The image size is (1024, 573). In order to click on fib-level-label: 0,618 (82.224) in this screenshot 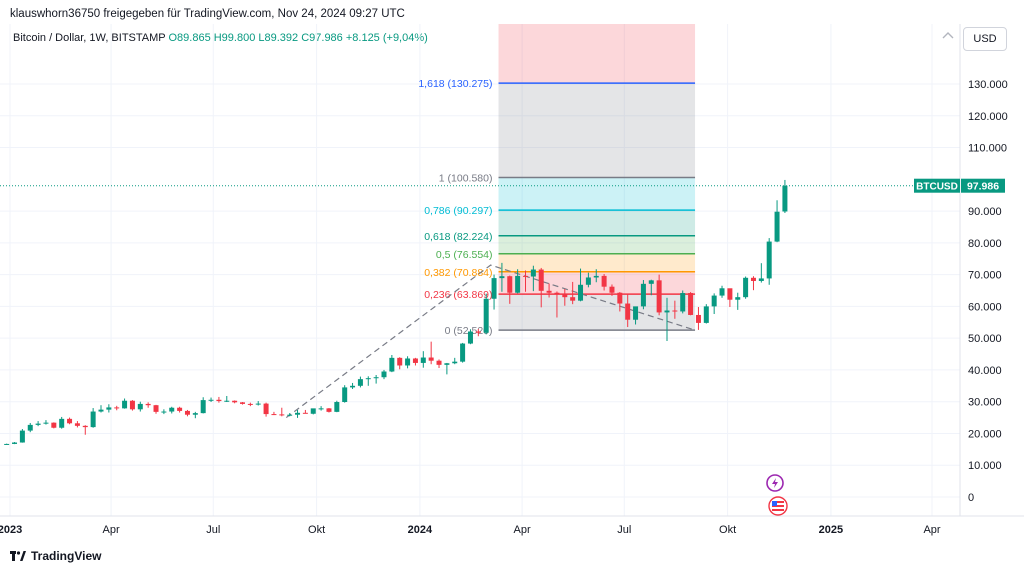, I will do `click(458, 237)`.